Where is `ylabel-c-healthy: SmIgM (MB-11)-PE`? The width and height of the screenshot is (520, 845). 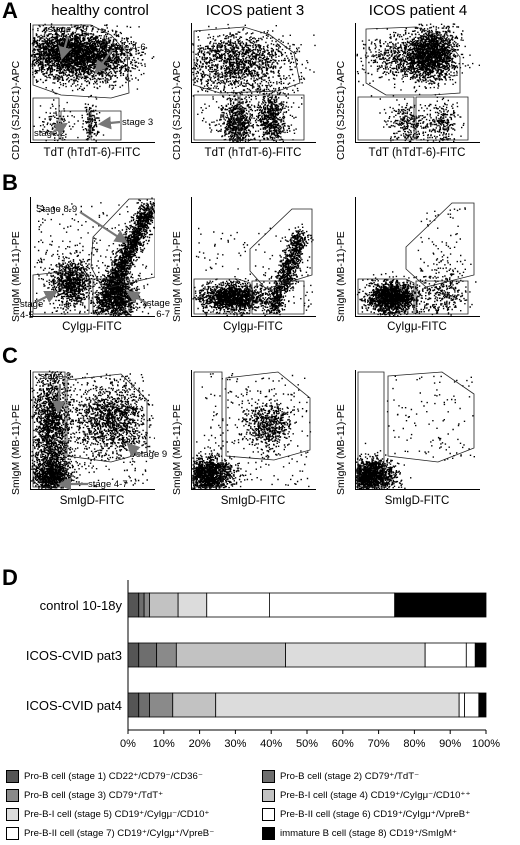 ylabel-c-healthy: SmIgM (MB-11)-PE is located at coordinates (16, 449).